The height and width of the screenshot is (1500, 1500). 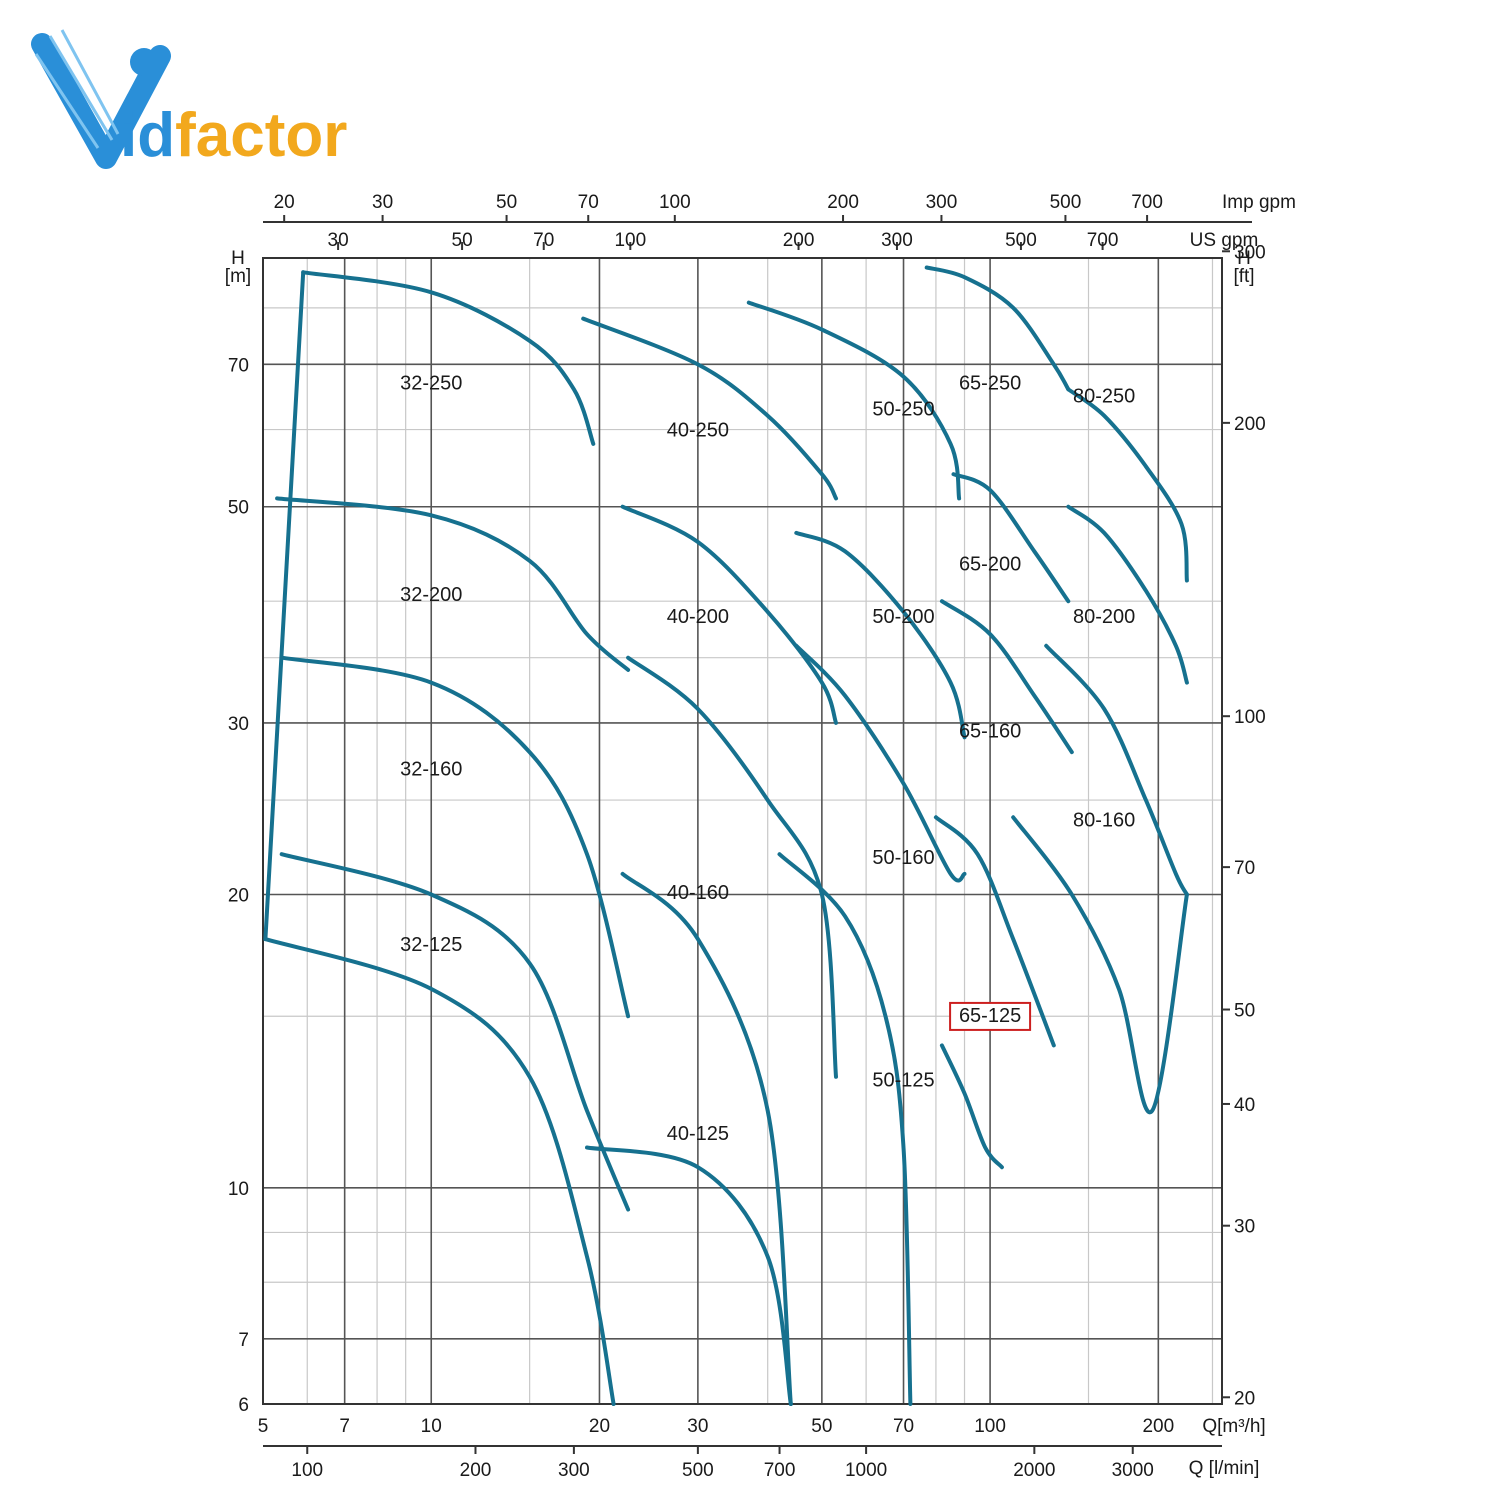 I want to click on y-tick-label: 30, so click(x=238, y=724).